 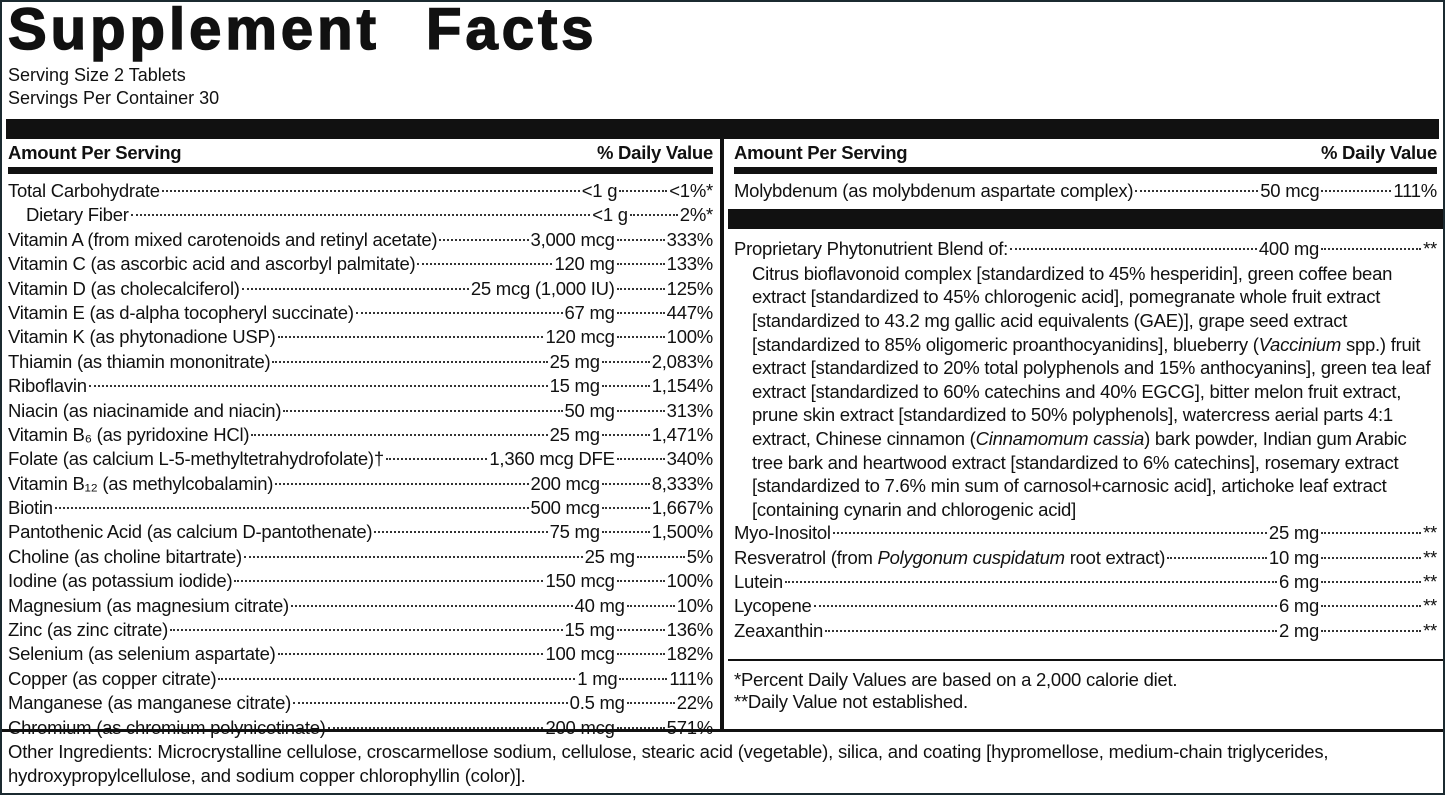 I want to click on amount: 120 mcg, so click(x=580, y=337).